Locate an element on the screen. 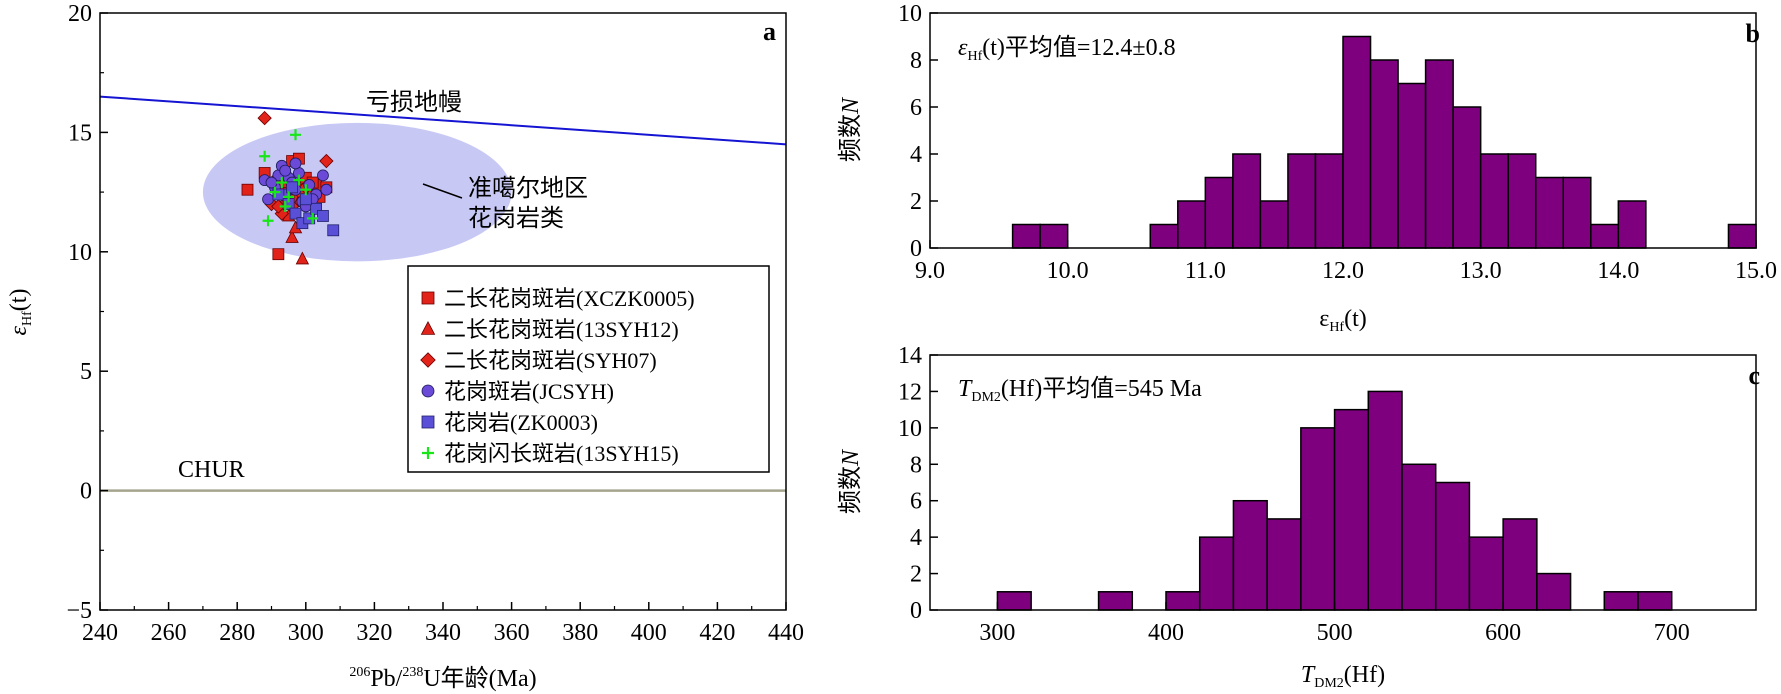  legend-marker-diamond is located at coordinates (428, 360).